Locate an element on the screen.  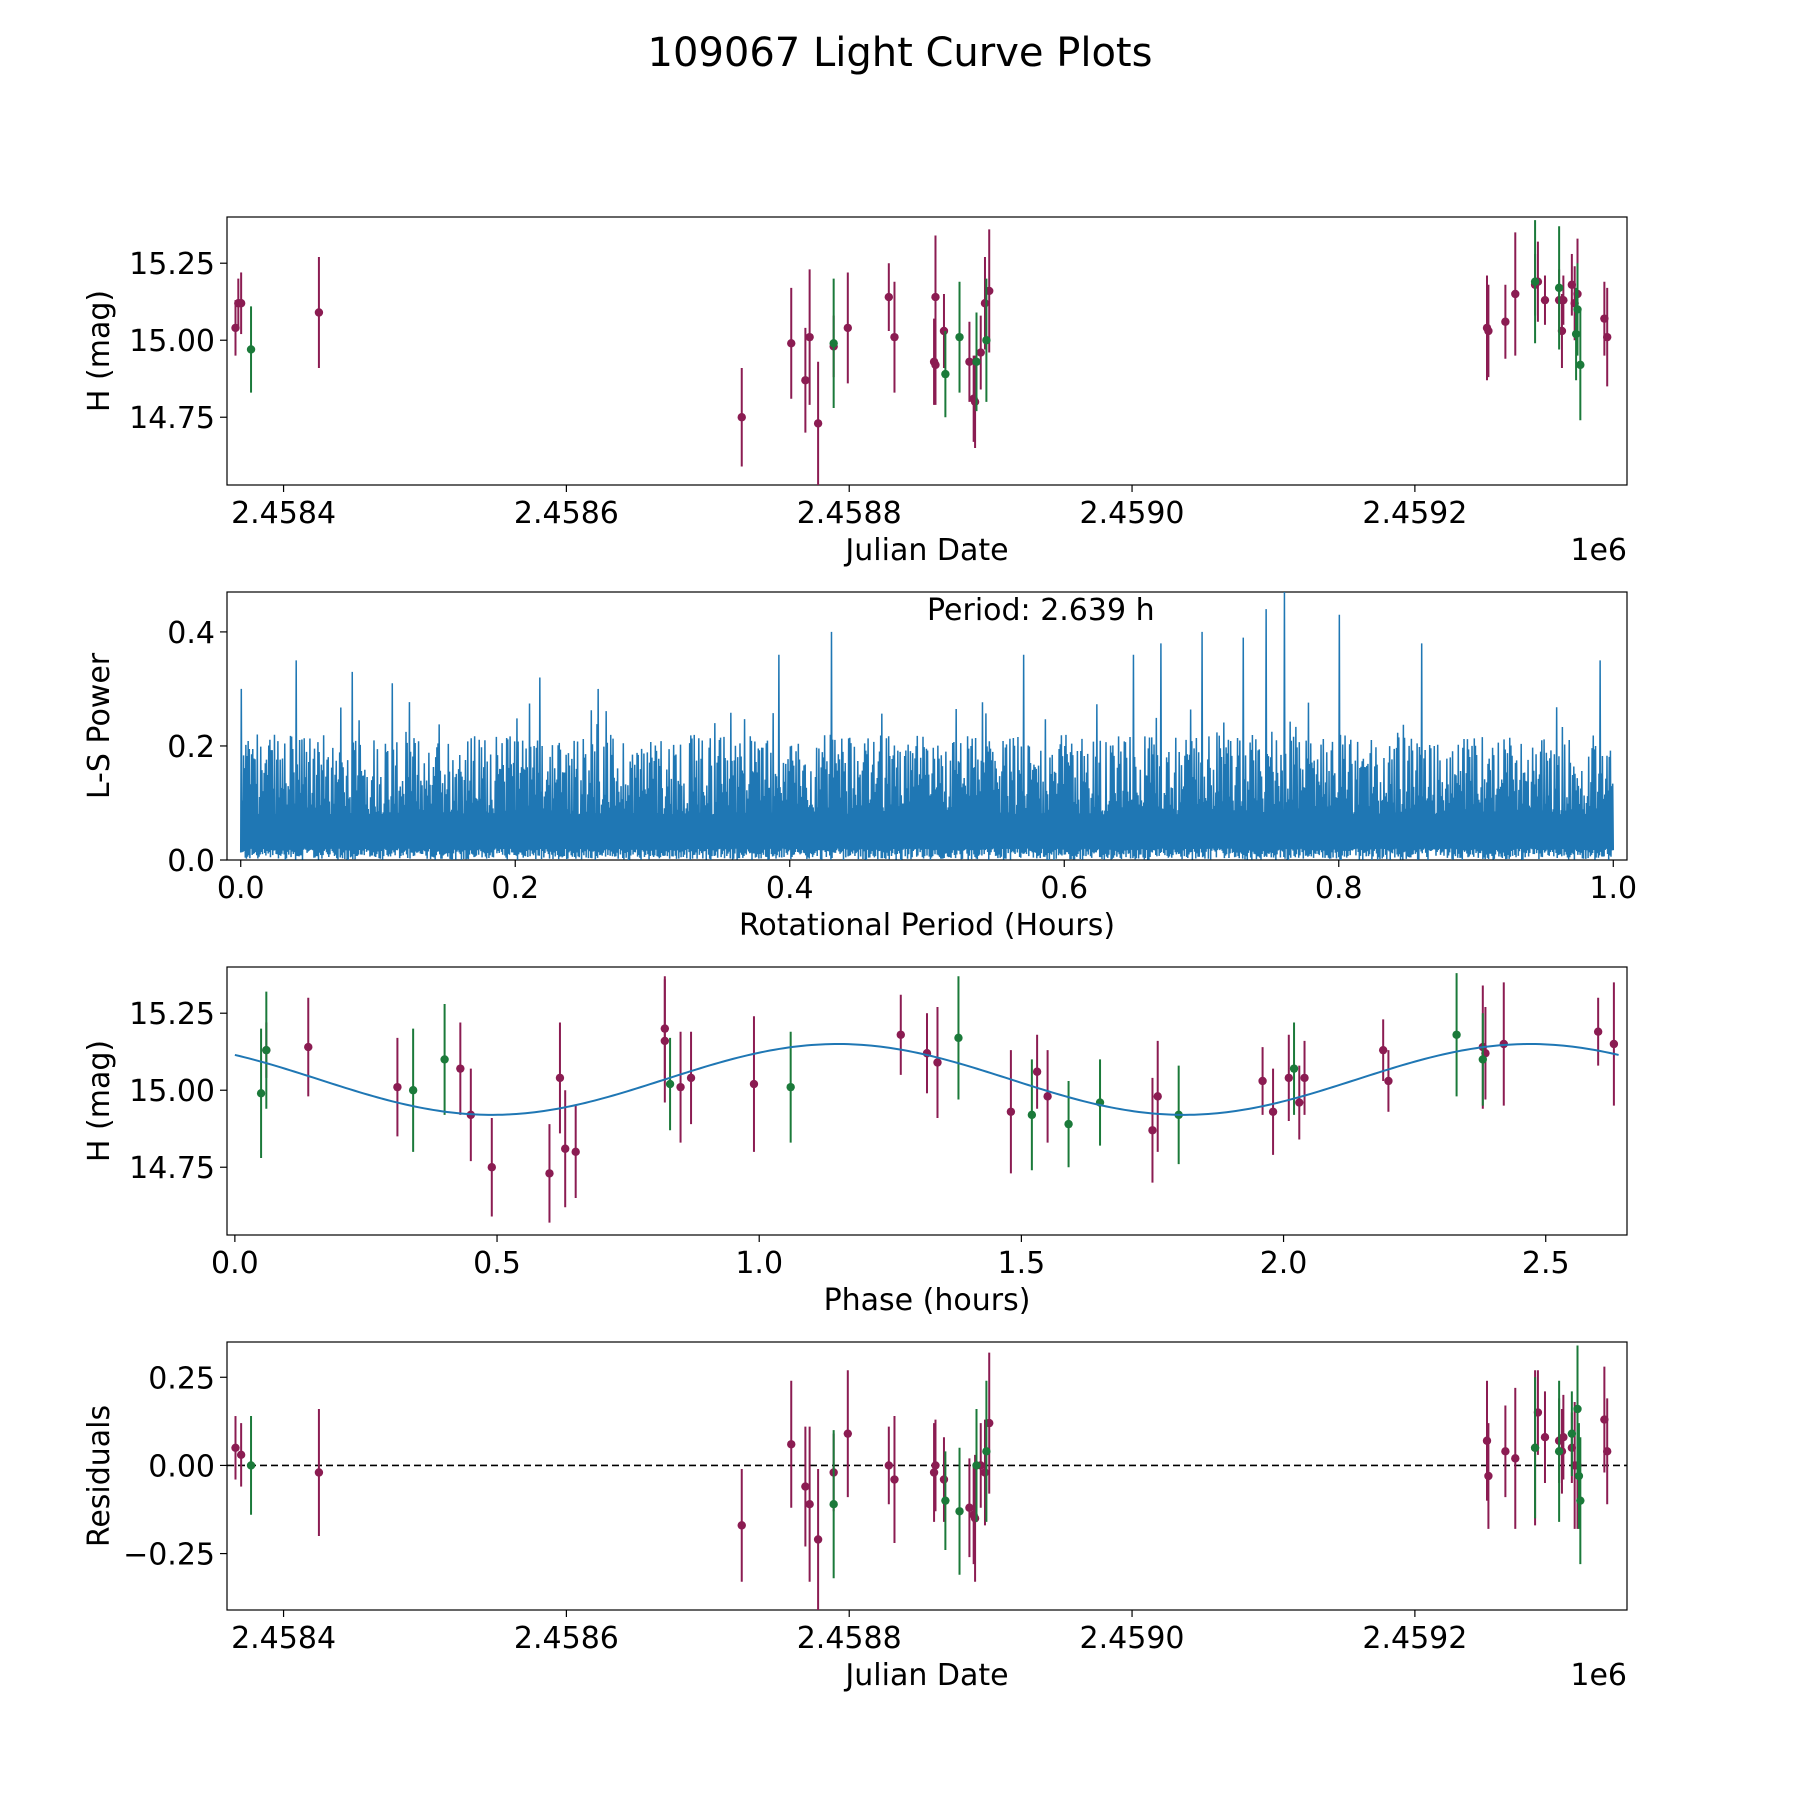
x-tick-label: 2.0 is located at coordinates (1284, 1263).